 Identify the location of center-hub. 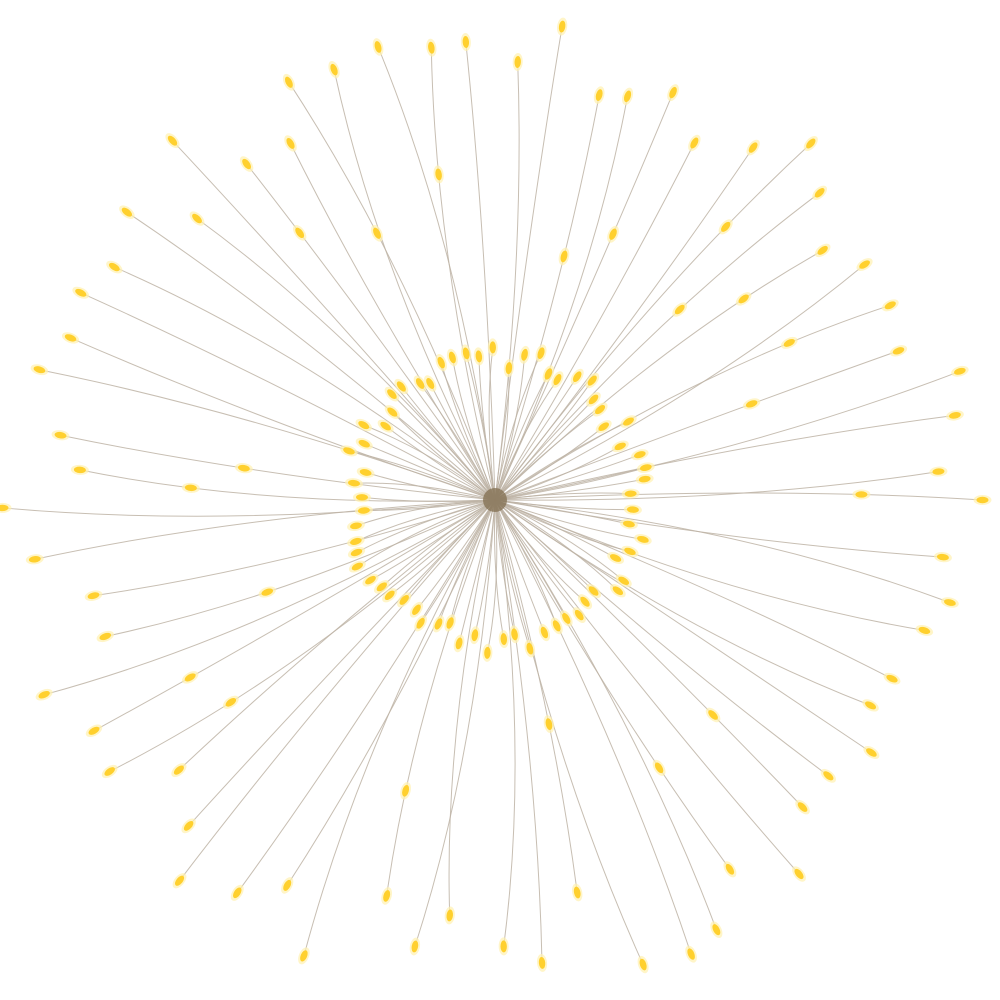
(495, 500).